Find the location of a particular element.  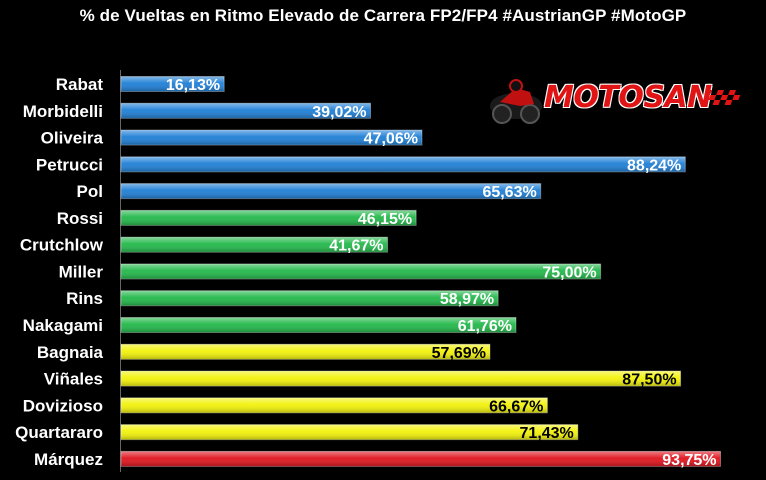

category-label: Oliveira is located at coordinates (72, 138).